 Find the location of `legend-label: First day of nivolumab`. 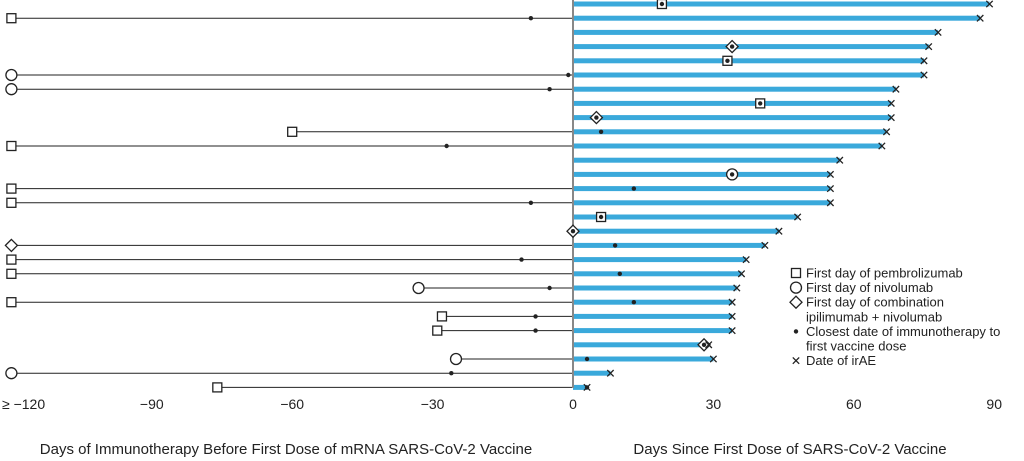

legend-label: First day of nivolumab is located at coordinates (869, 287).